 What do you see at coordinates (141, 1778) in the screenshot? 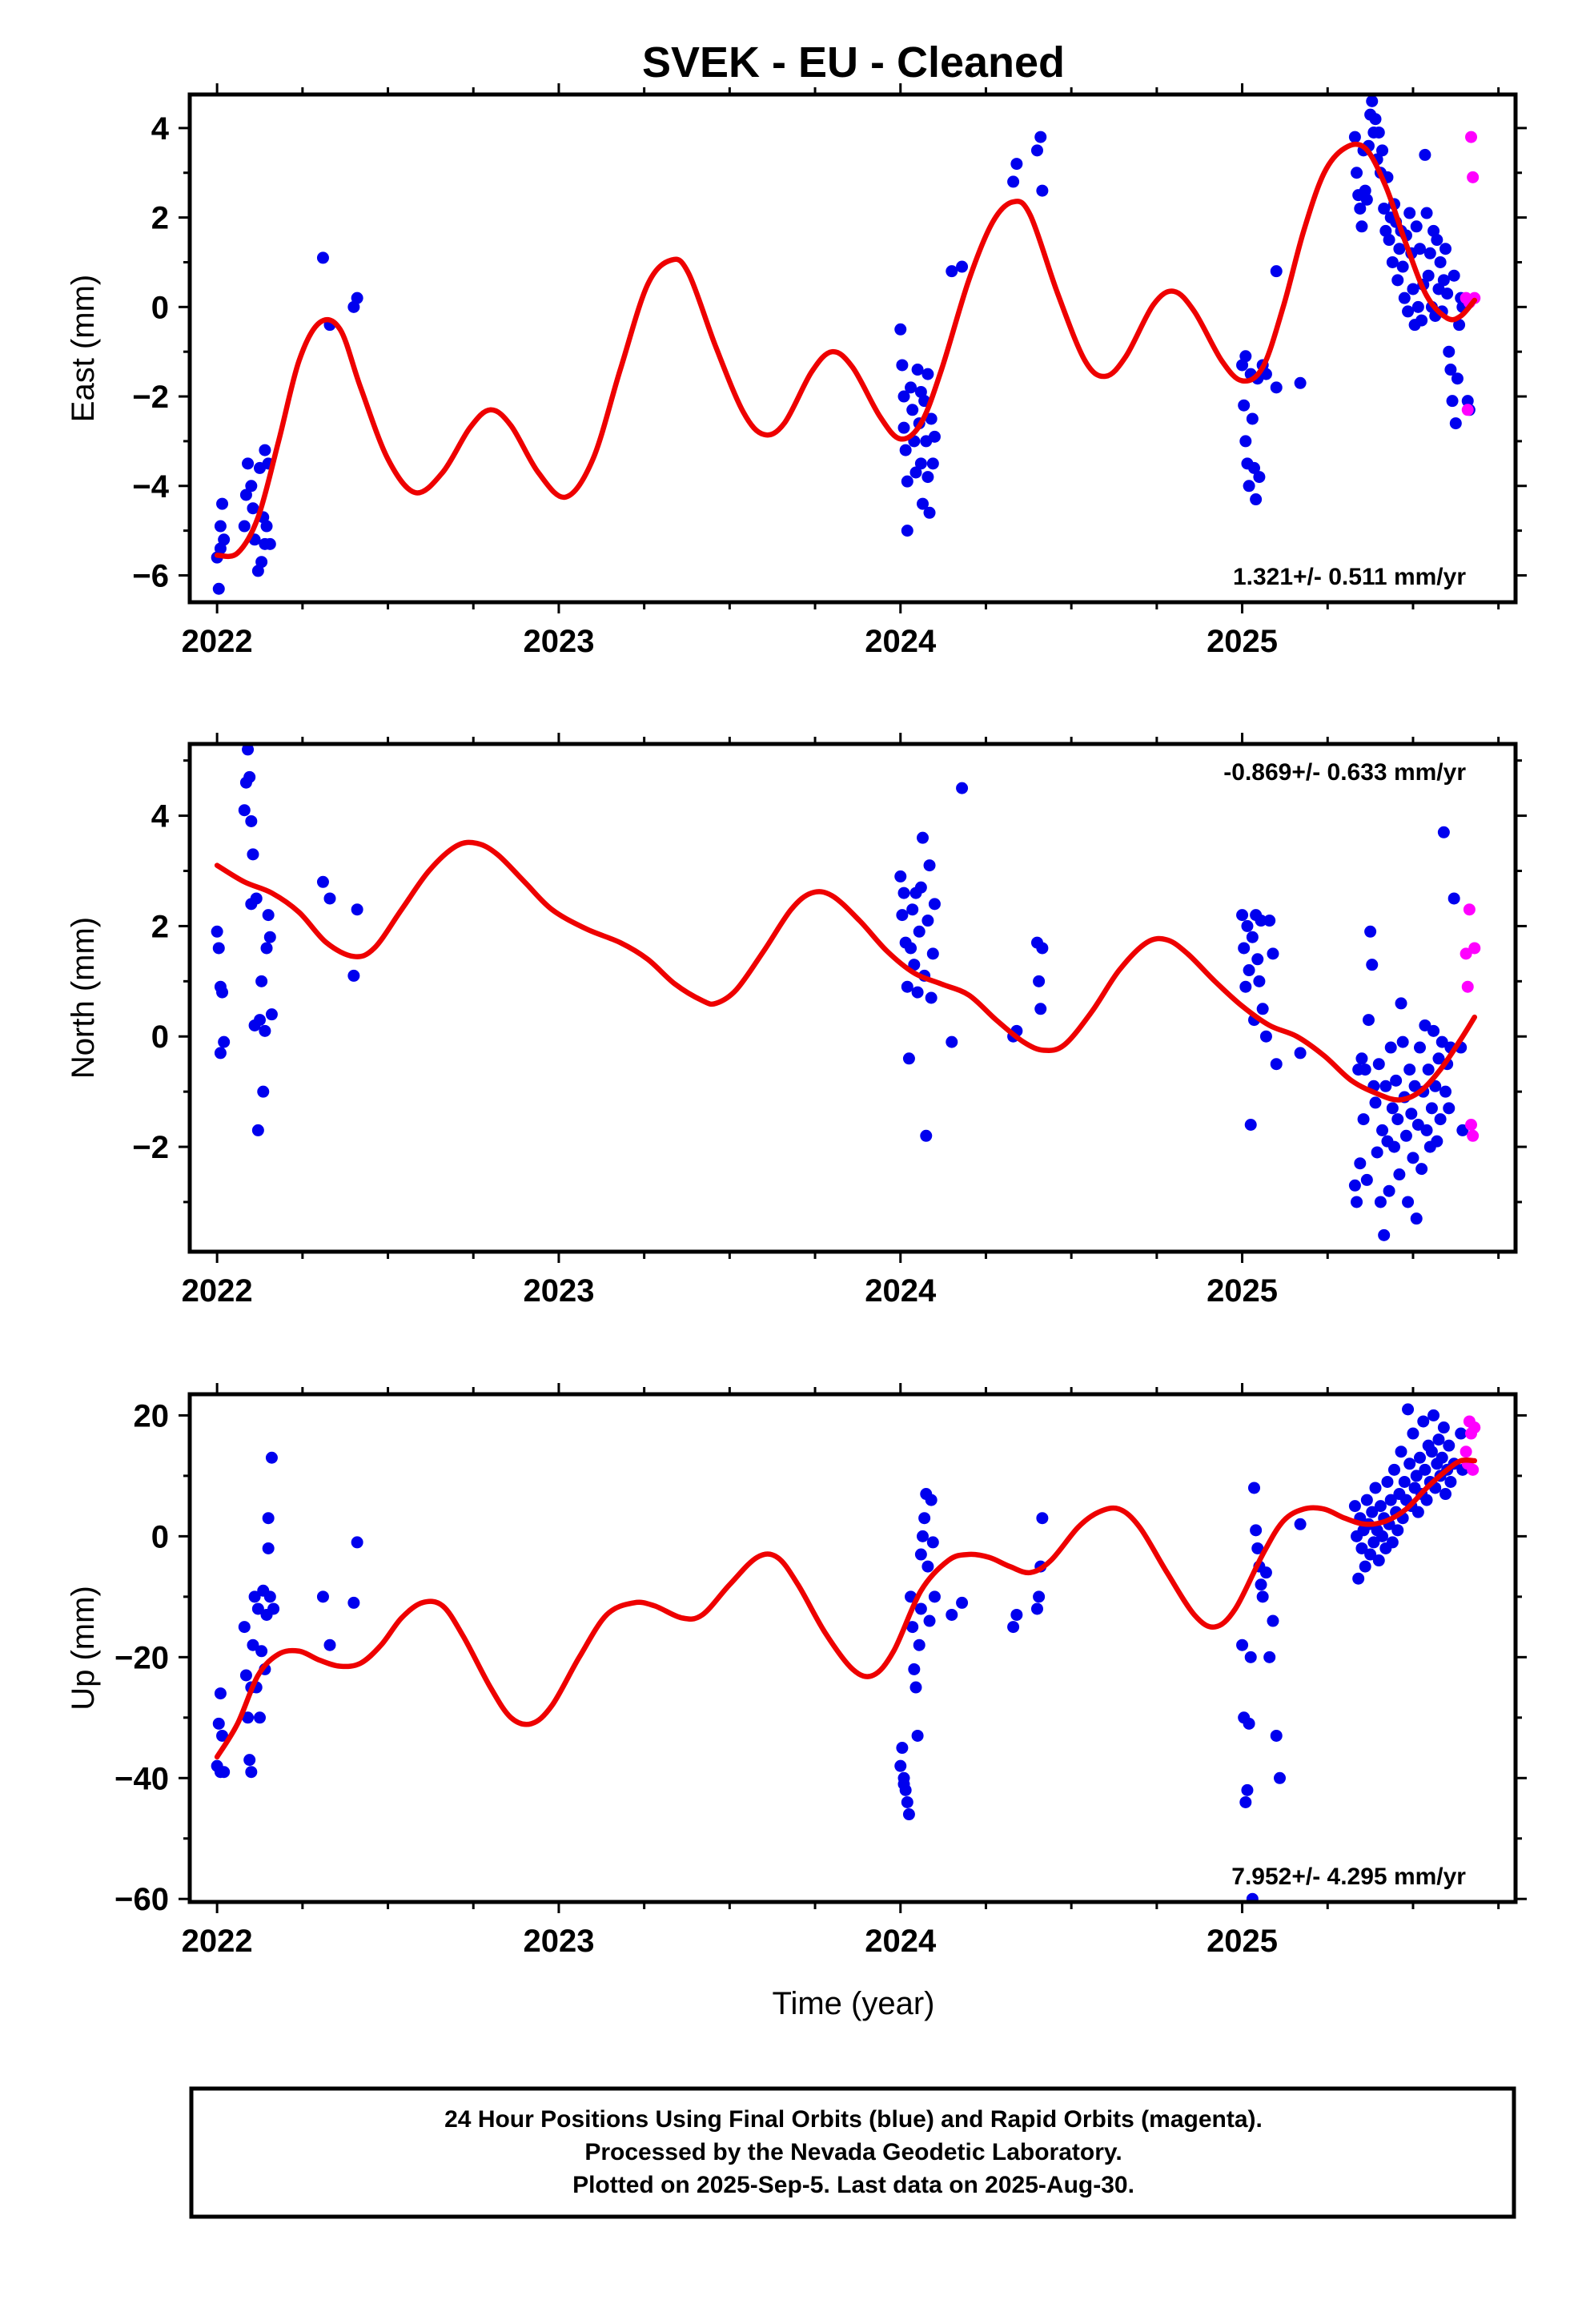
I see `y-tick-label: −40` at bounding box center [141, 1778].